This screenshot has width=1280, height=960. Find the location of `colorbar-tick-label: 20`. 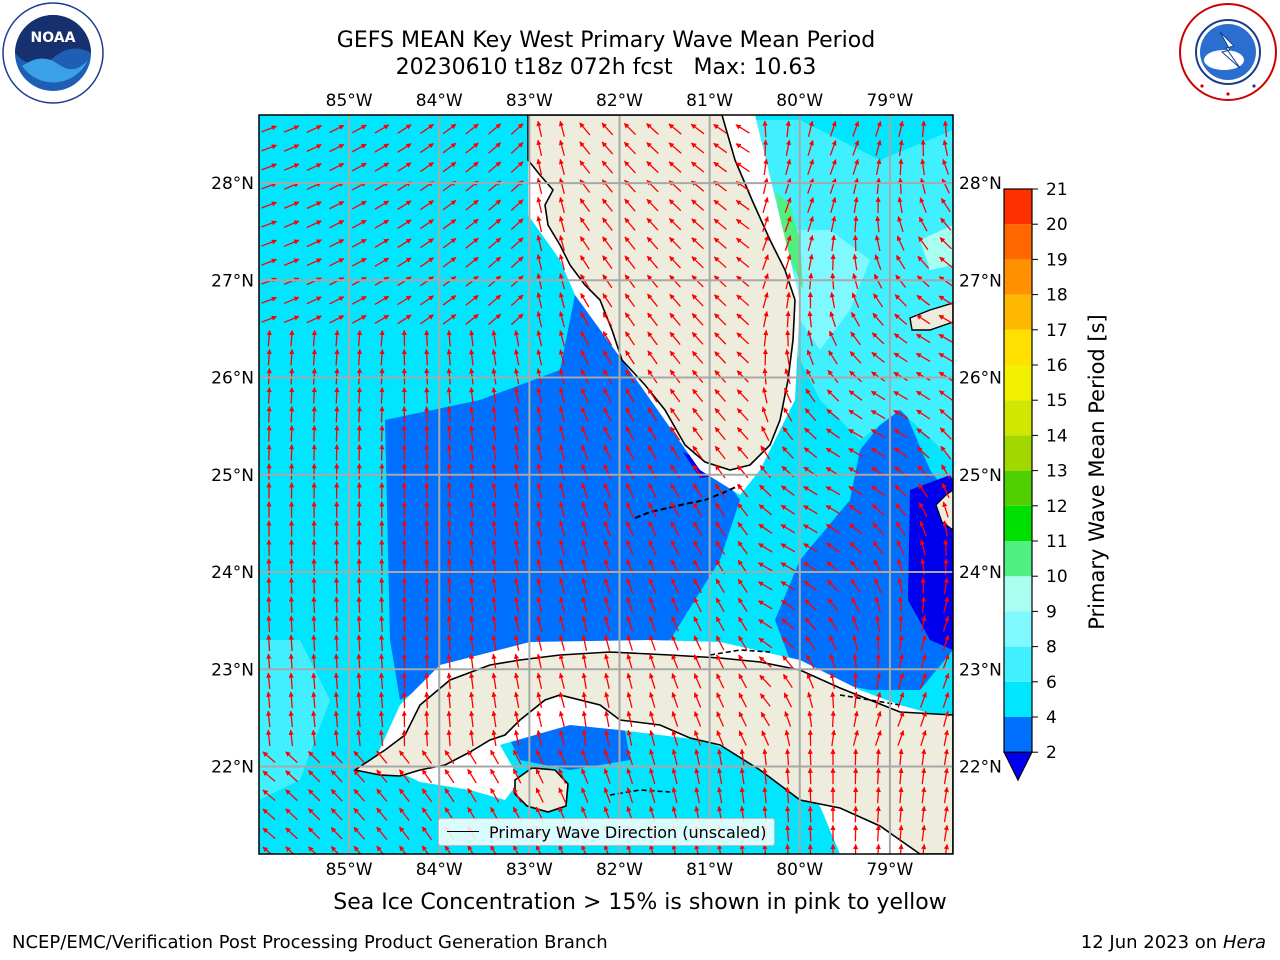

colorbar-tick-label: 20 is located at coordinates (1057, 225).